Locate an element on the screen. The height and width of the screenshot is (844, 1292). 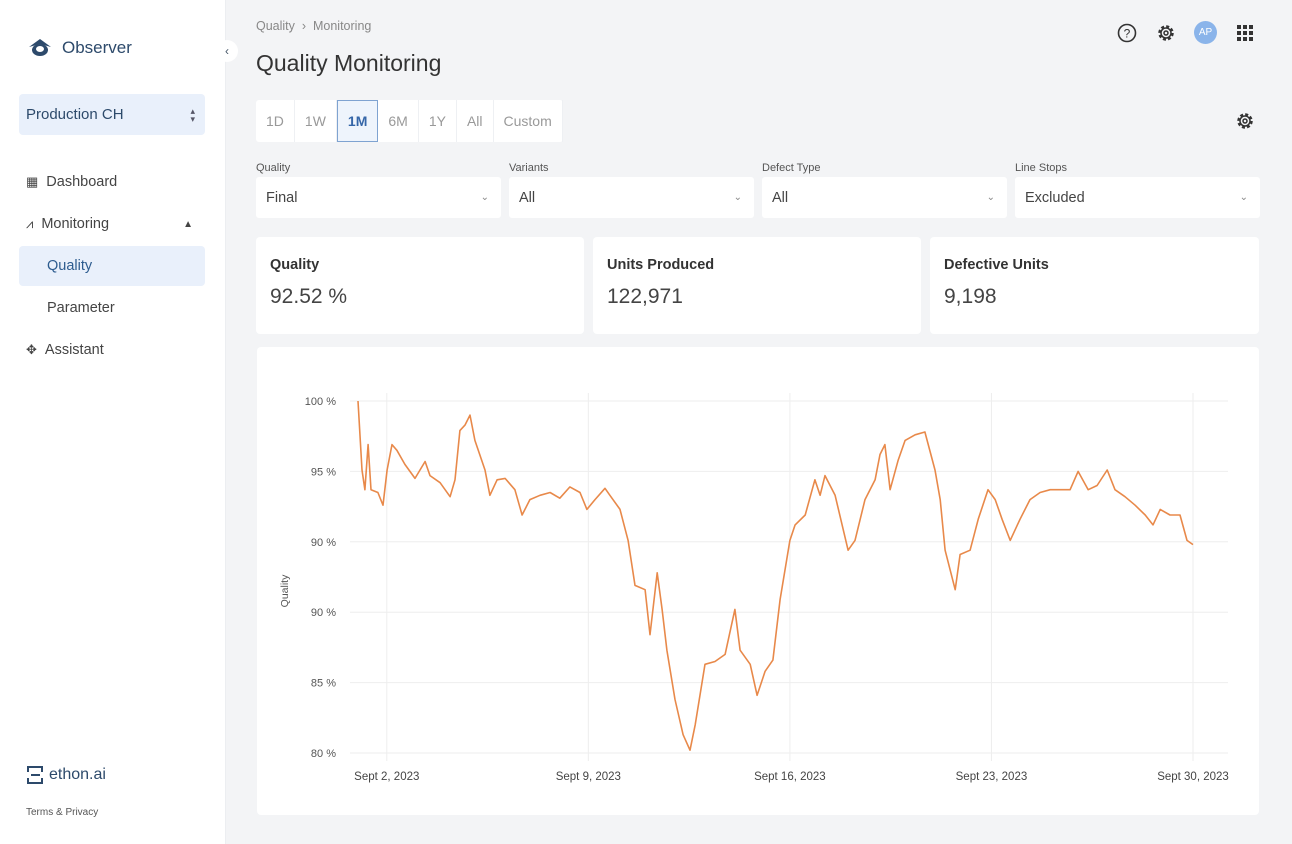
range-all: All is located at coordinates (475, 121).